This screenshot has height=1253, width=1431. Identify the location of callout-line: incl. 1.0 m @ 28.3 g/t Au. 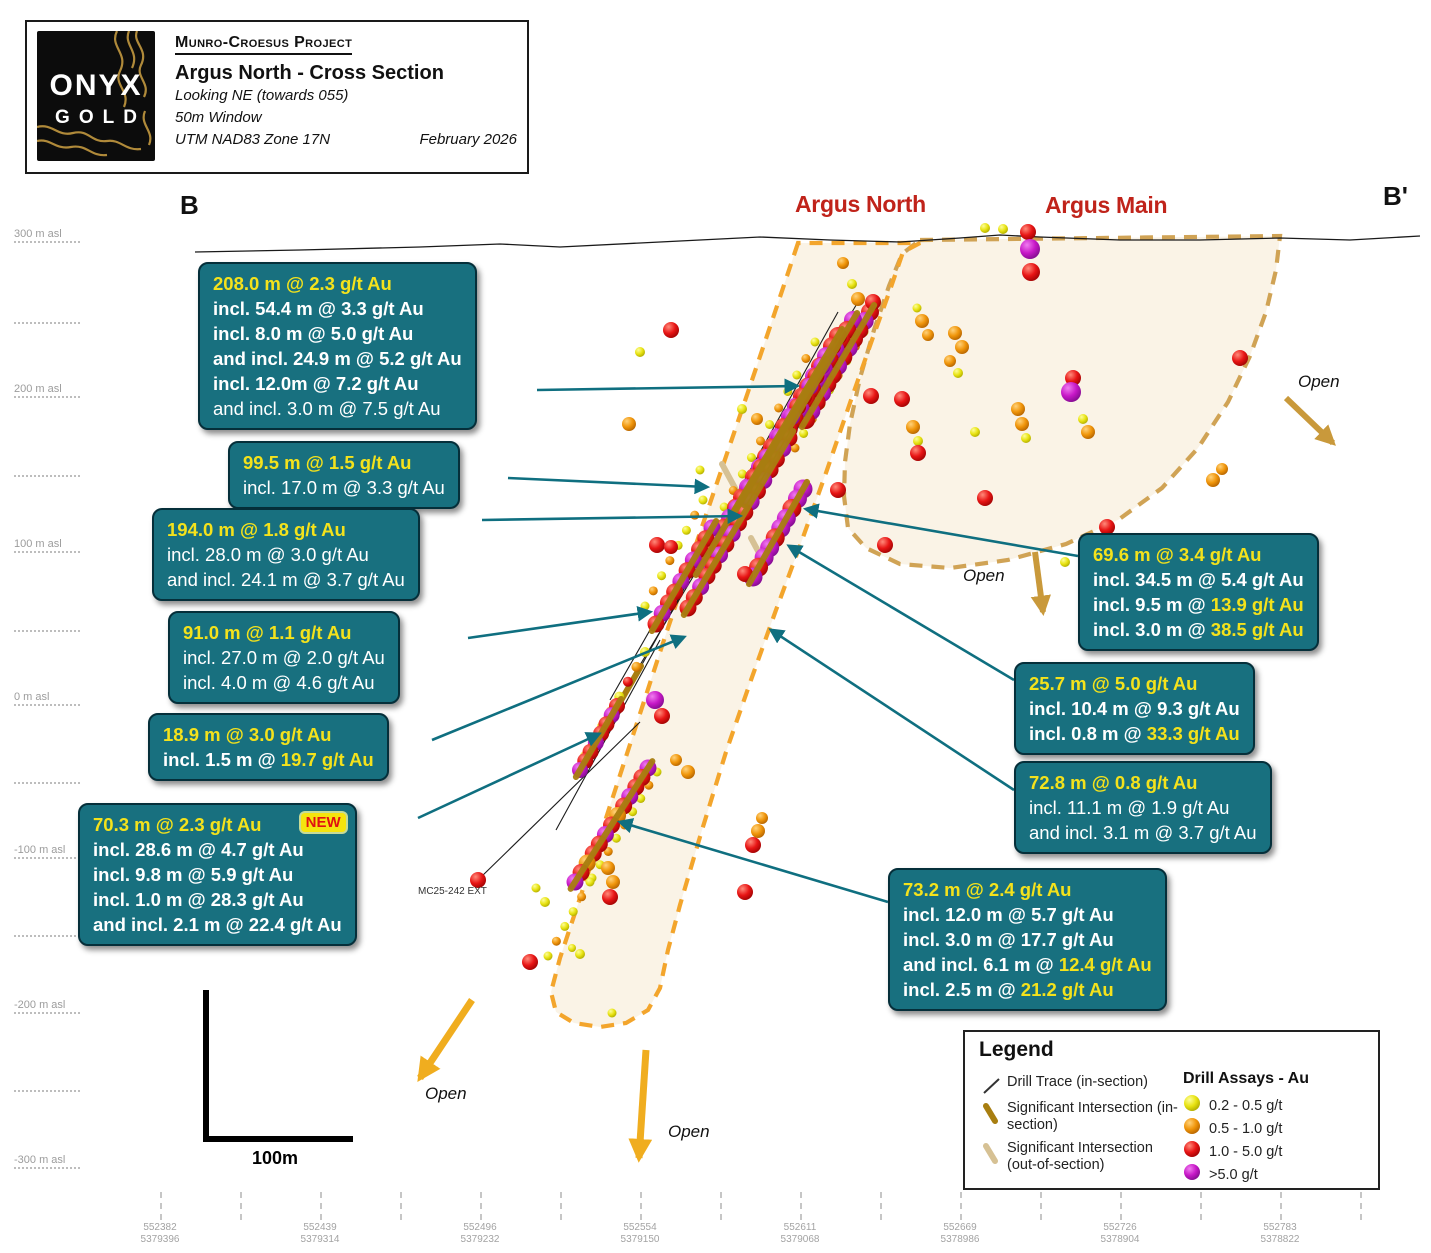
(217, 899).